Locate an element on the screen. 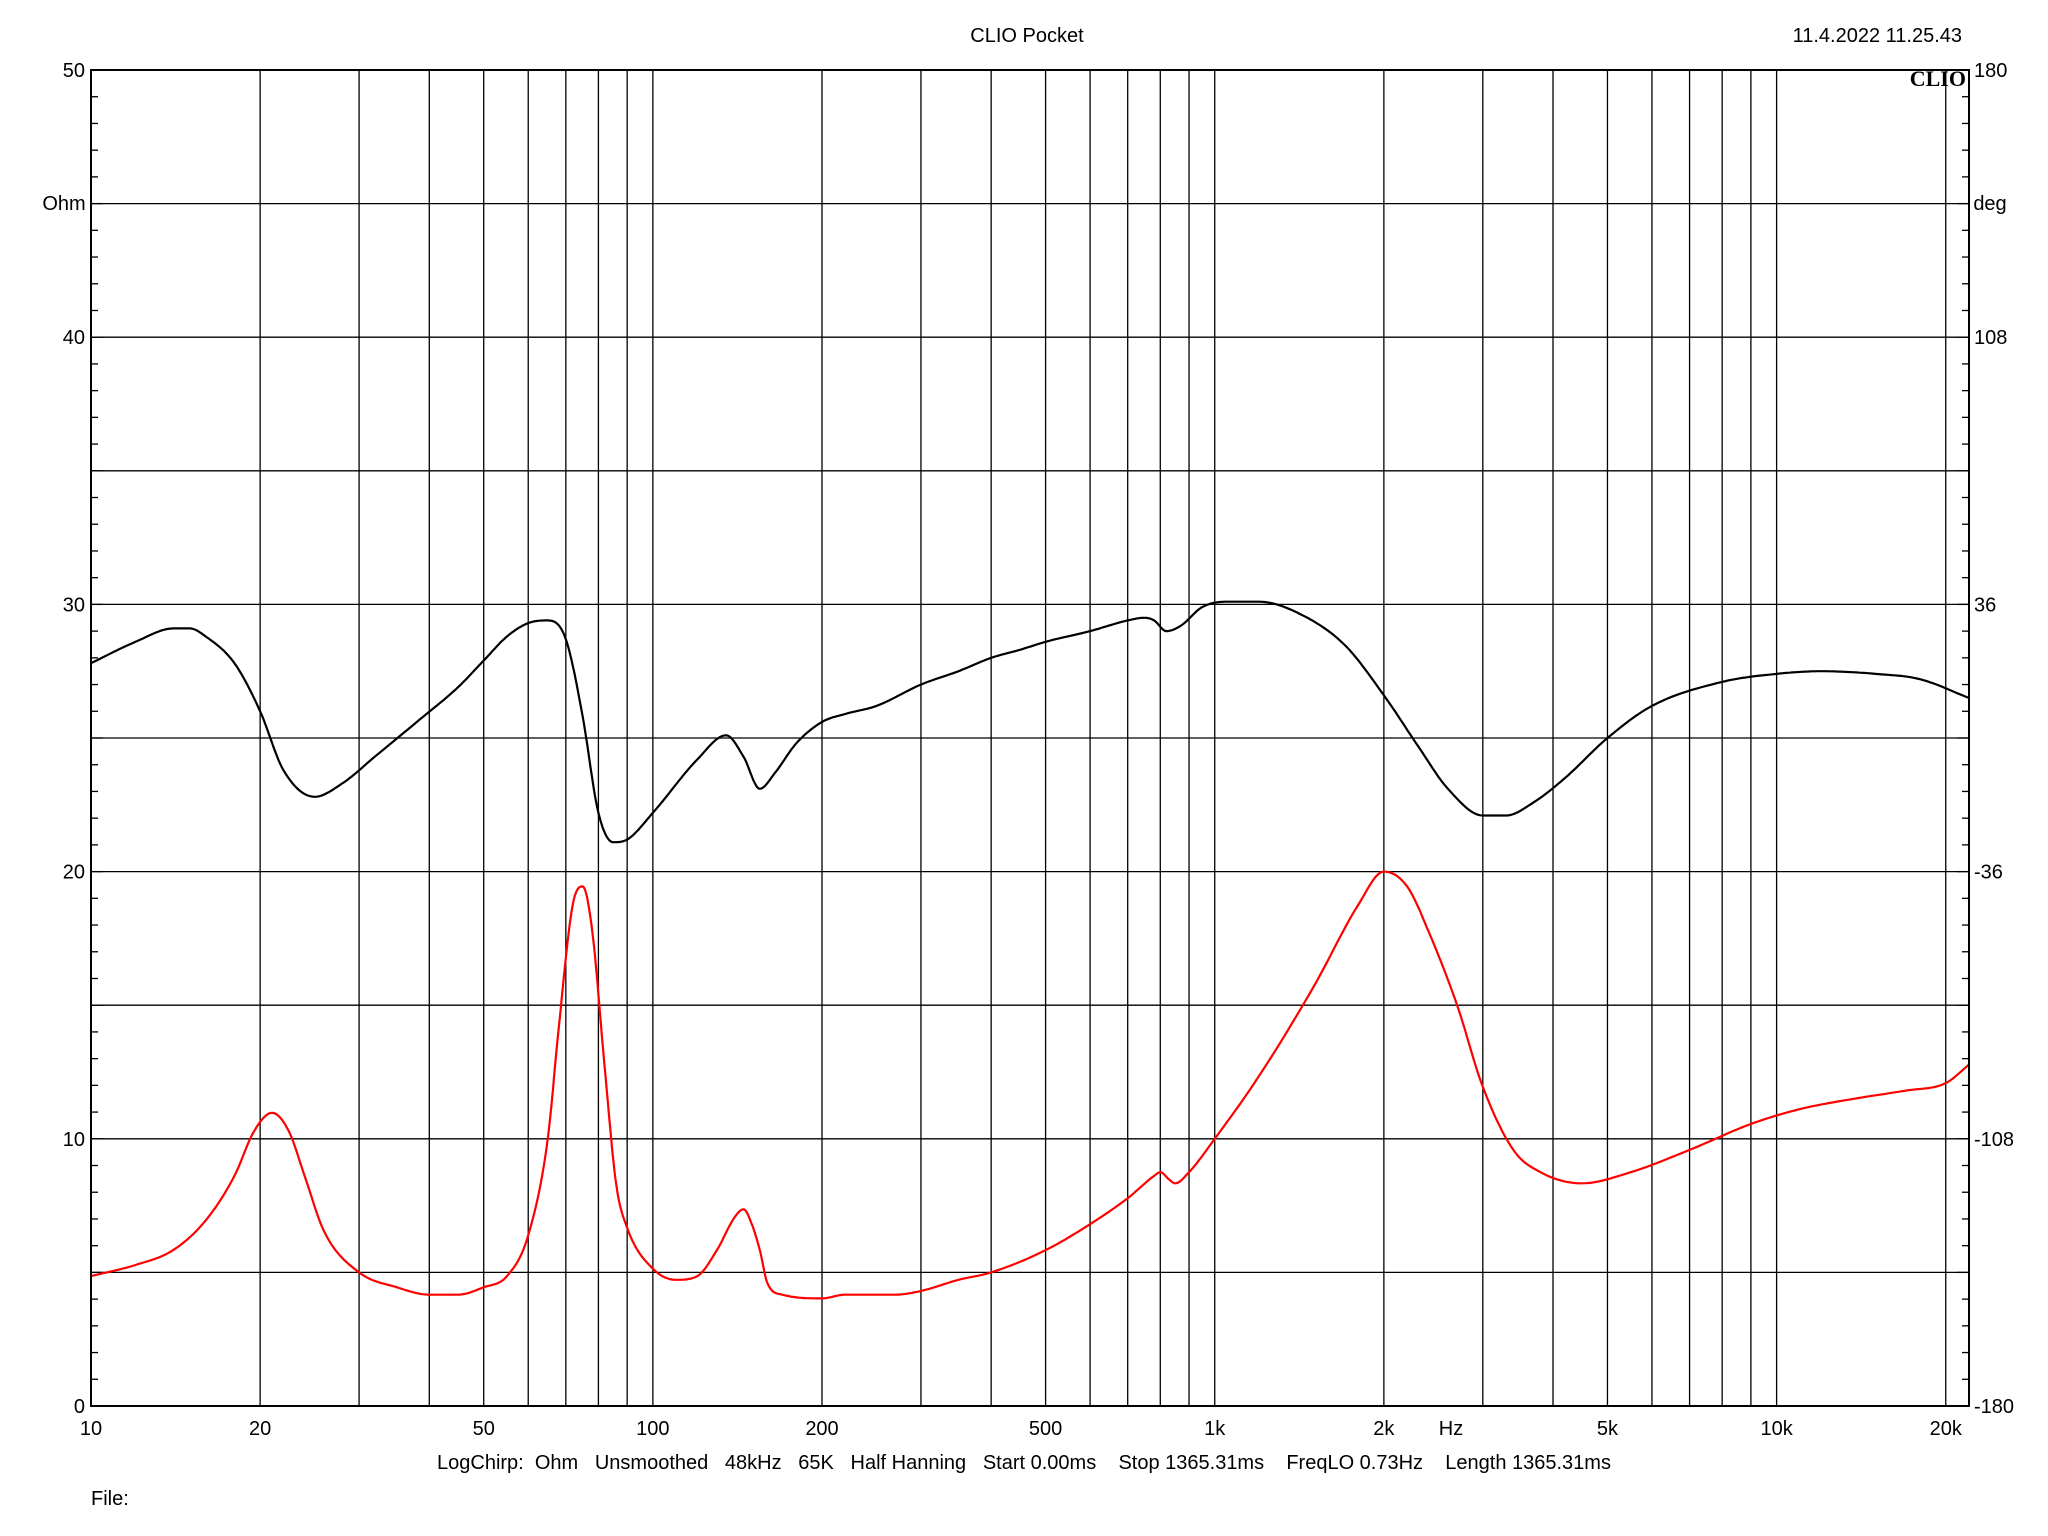 This screenshot has width=2048, height=1536. y-left-tick-label: 20 is located at coordinates (74, 873).